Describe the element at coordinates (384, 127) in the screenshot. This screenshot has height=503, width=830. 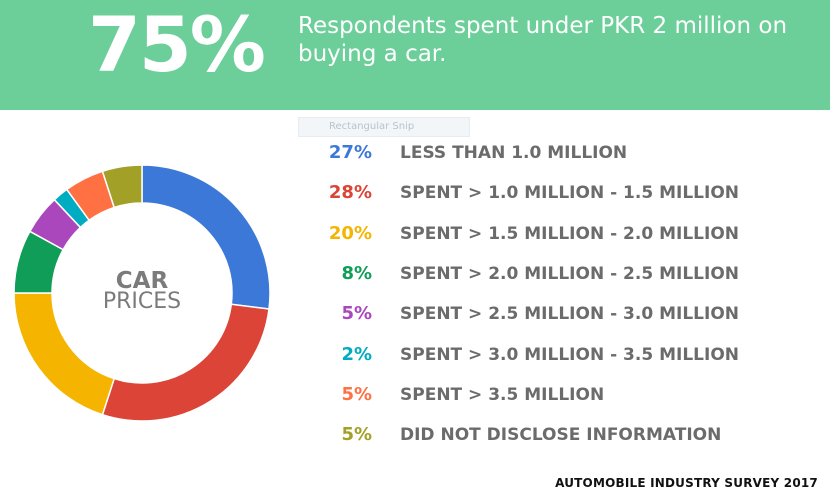
I see `rectangular-snip-overlay: Rectangular Snip` at that location.